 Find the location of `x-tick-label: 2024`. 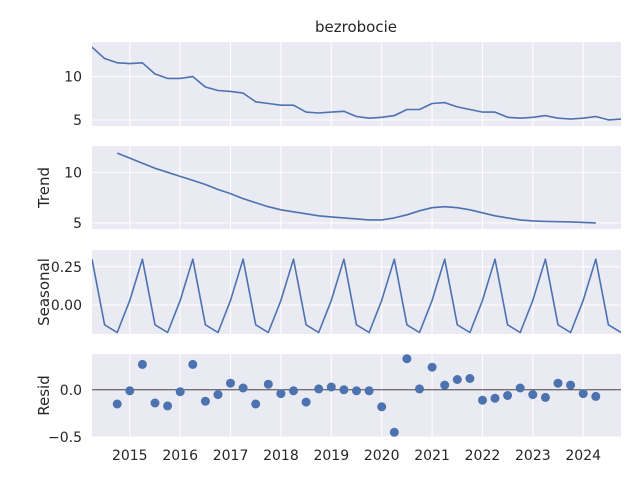

x-tick-label: 2024 is located at coordinates (583, 456).